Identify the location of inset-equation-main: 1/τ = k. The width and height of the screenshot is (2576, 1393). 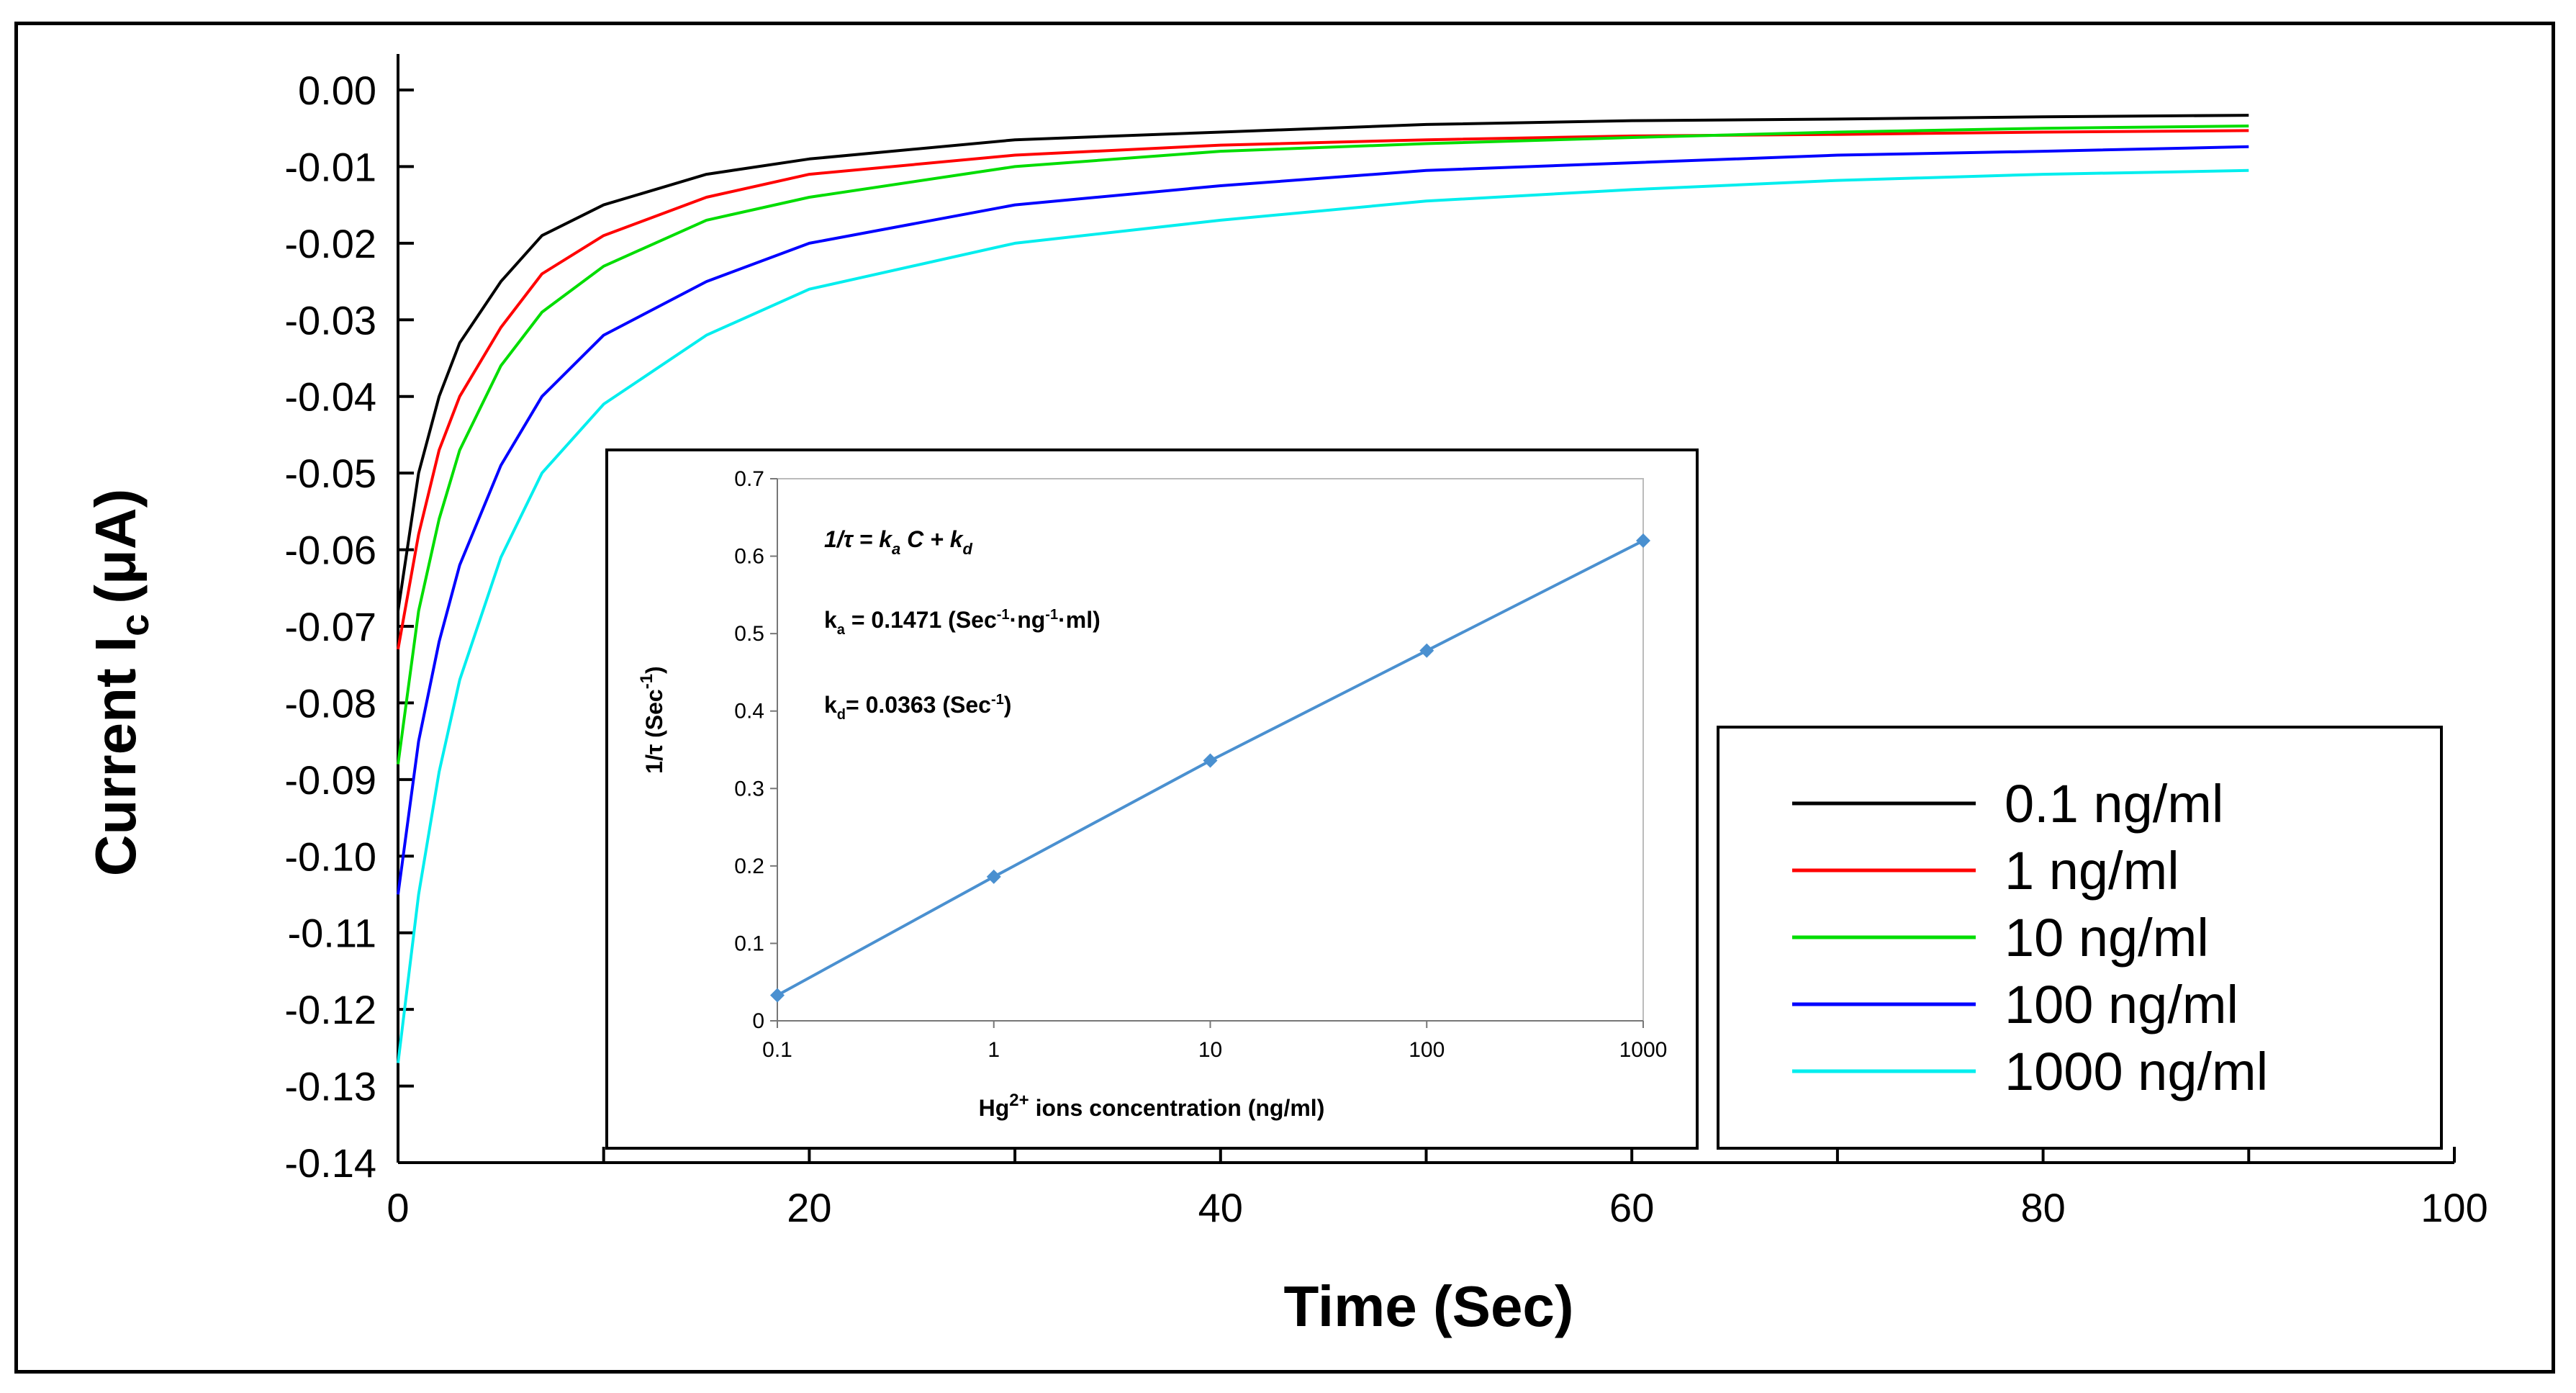
(859, 539).